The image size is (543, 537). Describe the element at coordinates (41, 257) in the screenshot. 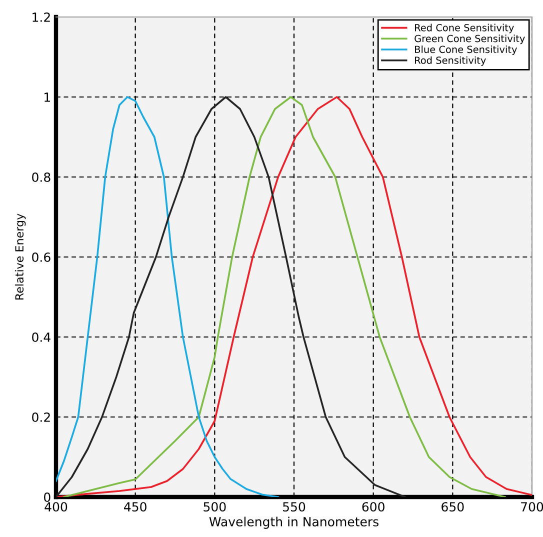

I see `y-tick-label: 0.6` at that location.